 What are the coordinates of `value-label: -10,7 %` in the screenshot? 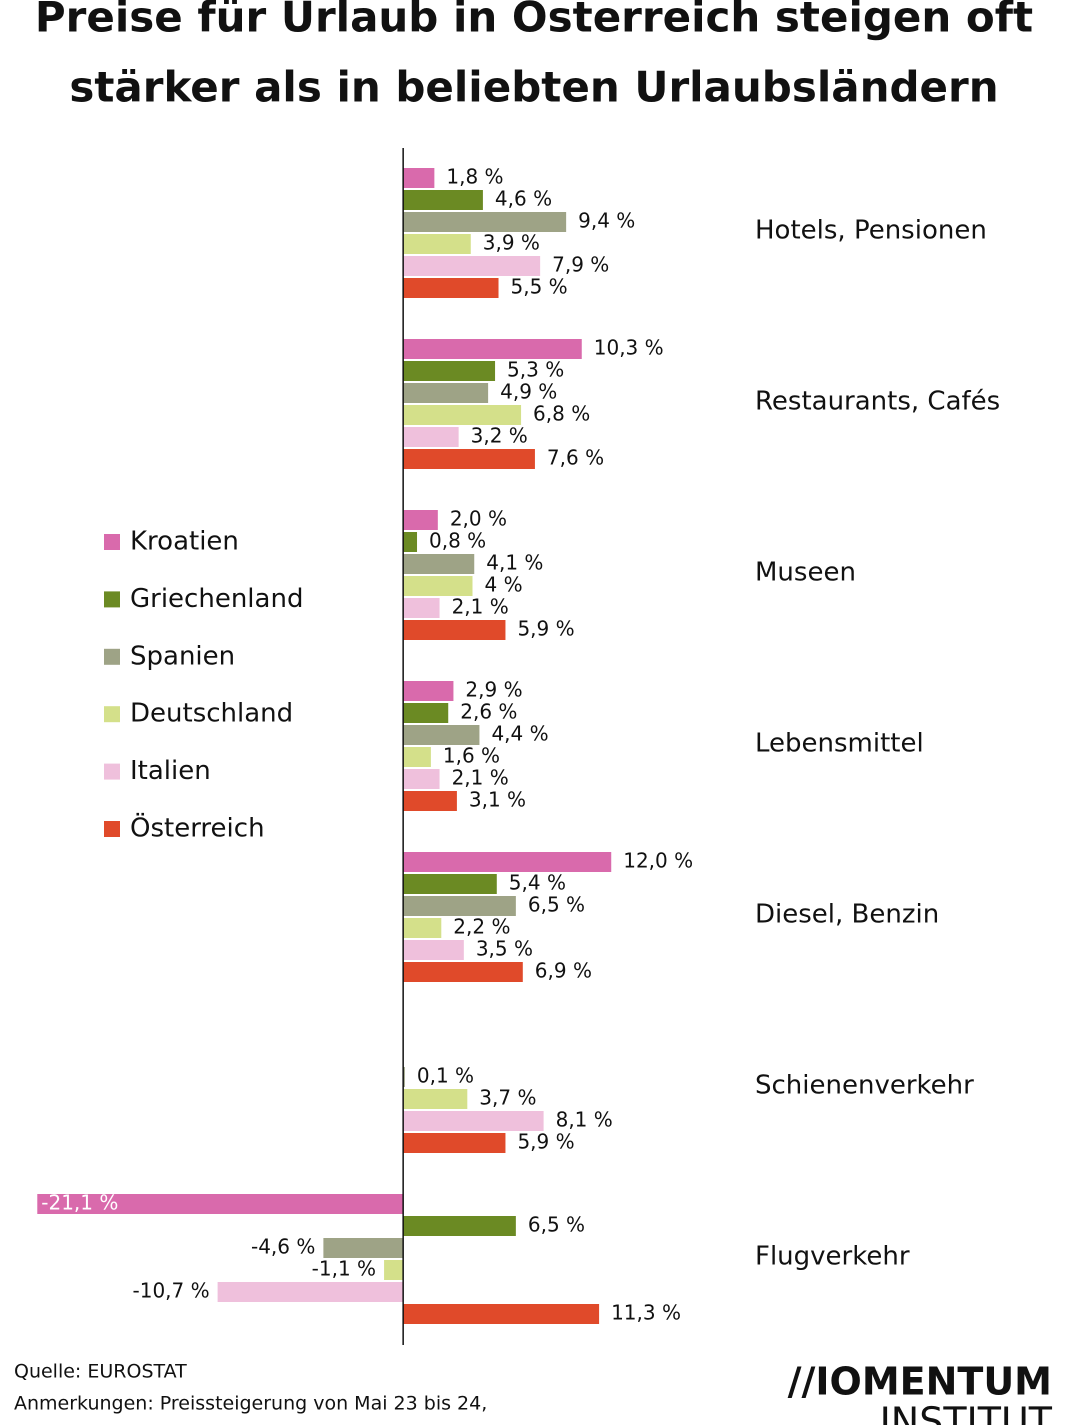 It's located at (171, 1291).